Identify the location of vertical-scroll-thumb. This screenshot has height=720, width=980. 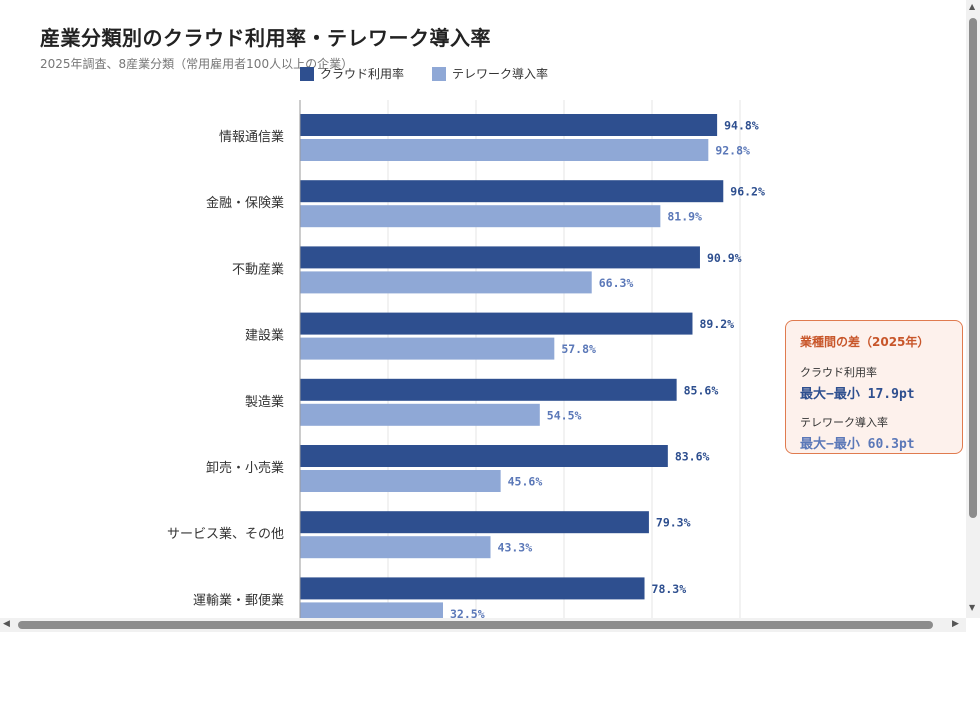
(973, 268).